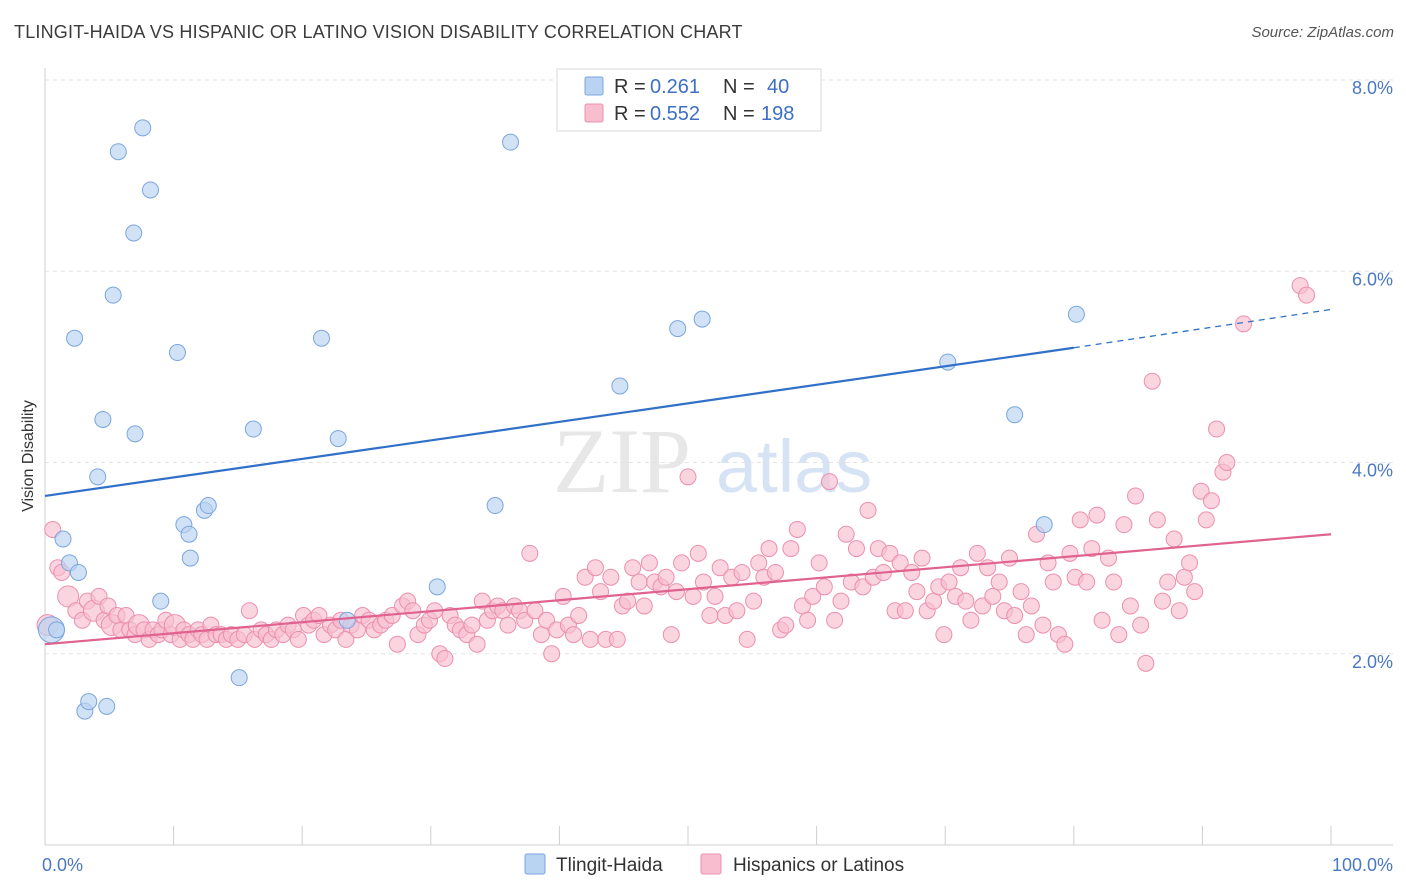 This screenshot has height=892, width=1406. What do you see at coordinates (712, 461) in the screenshot?
I see `watermark: ZIP atlas` at bounding box center [712, 461].